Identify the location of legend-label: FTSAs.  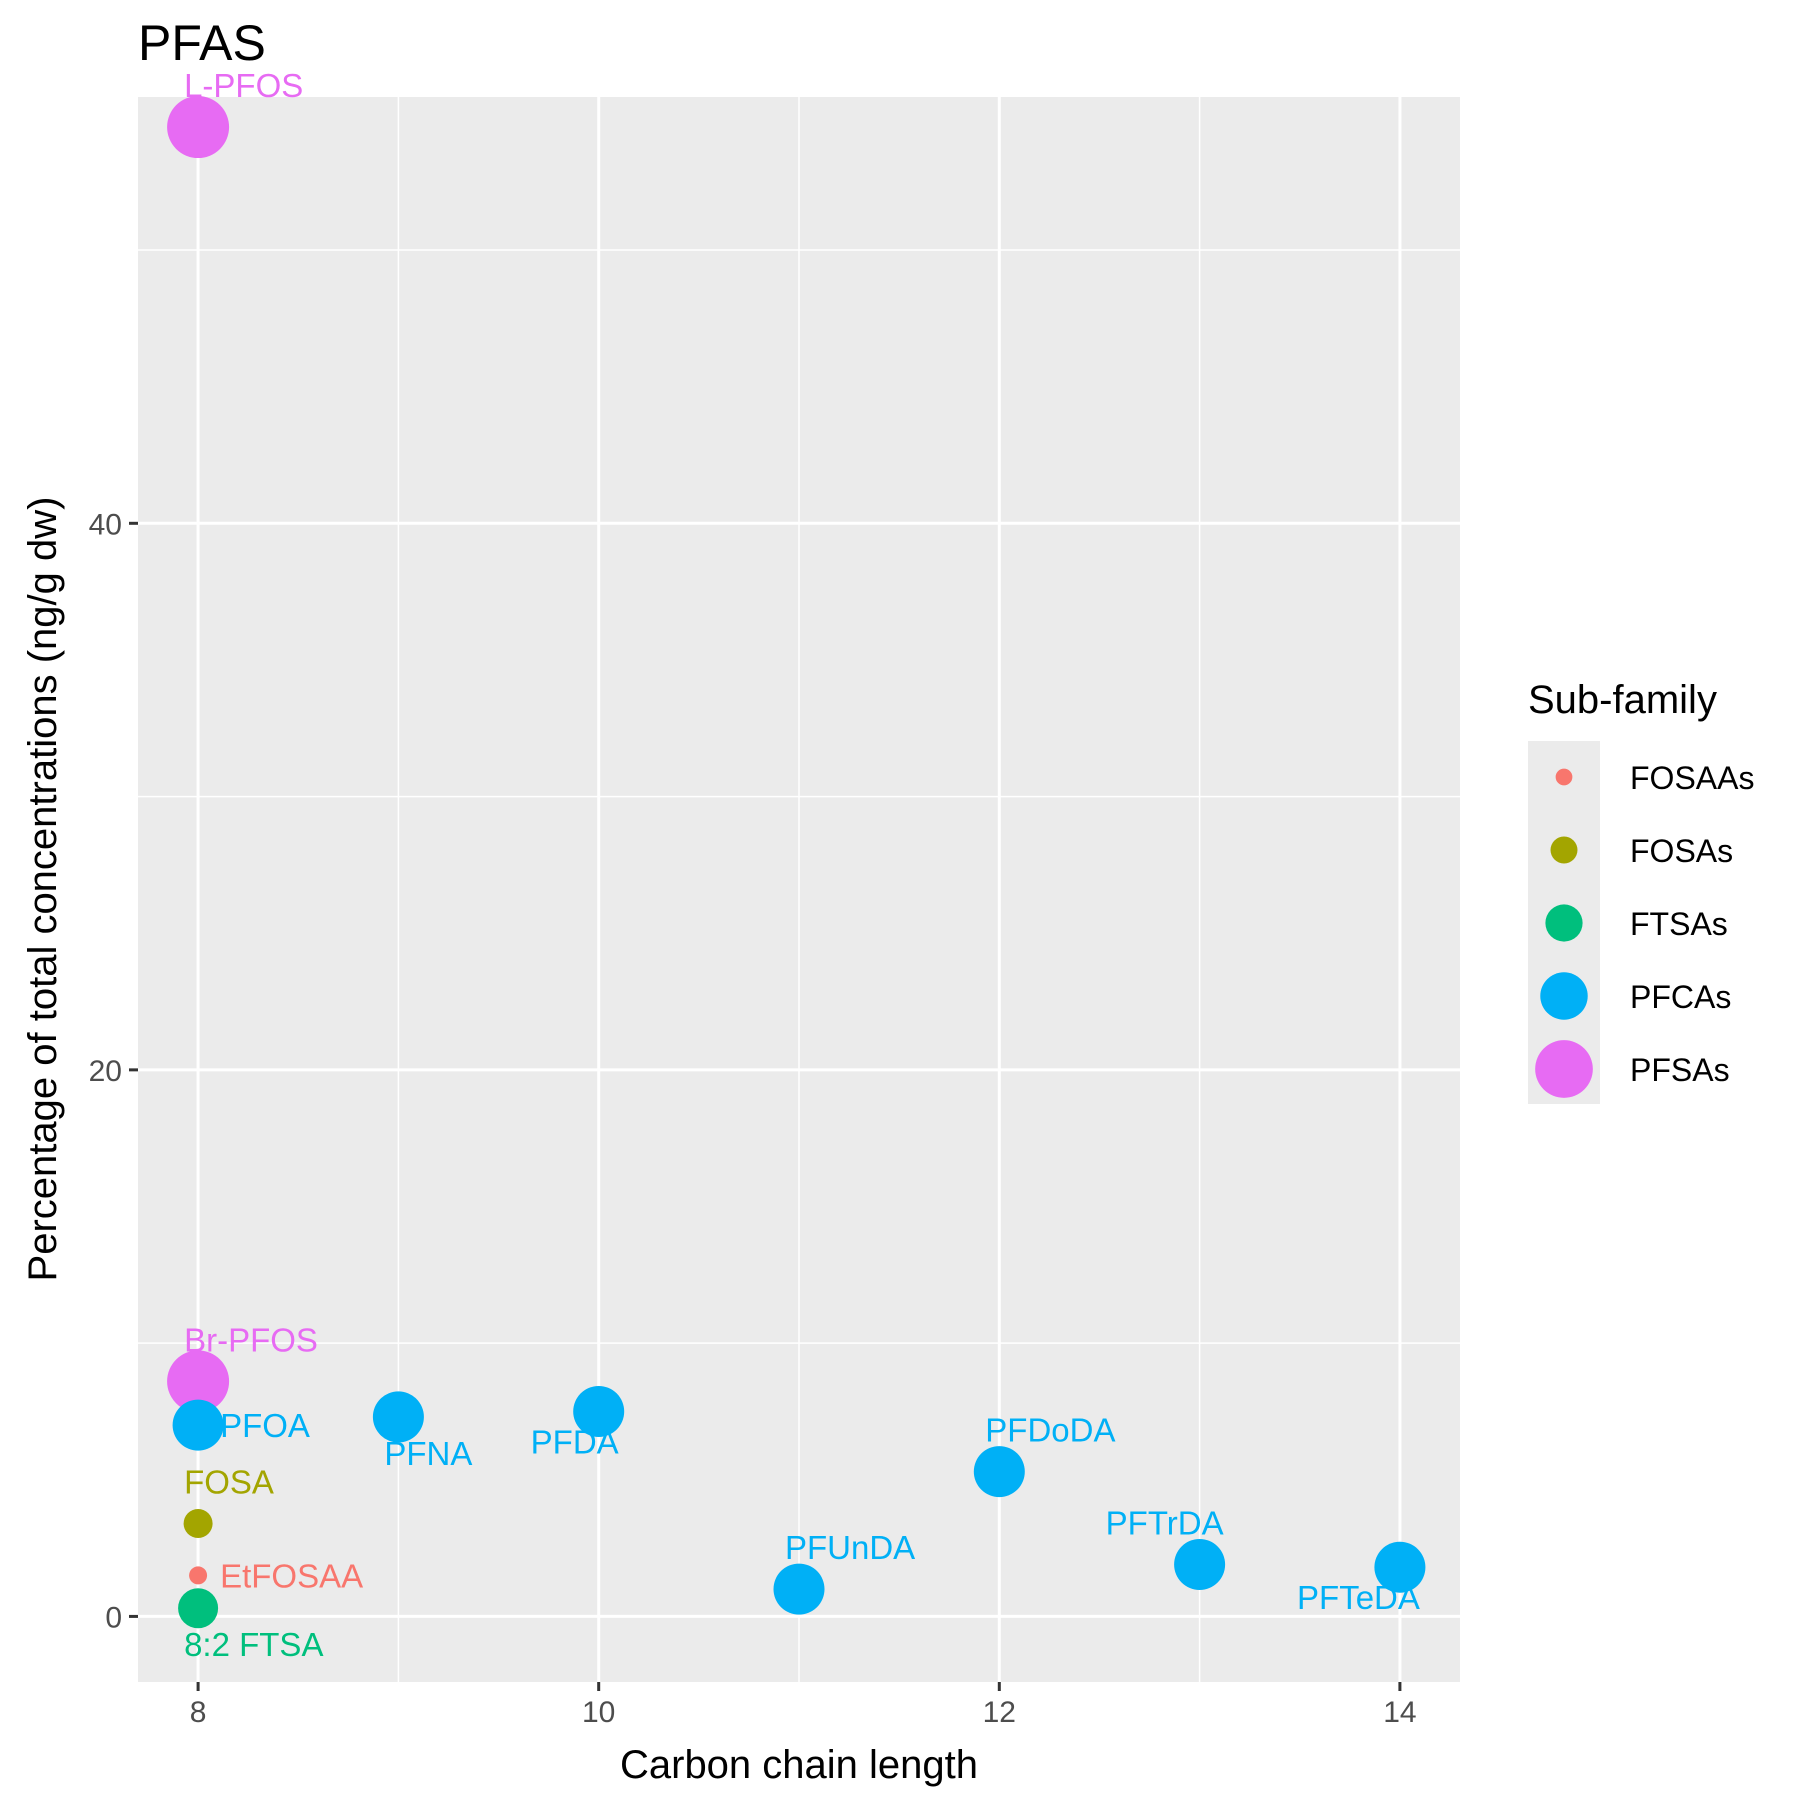
(1679, 924).